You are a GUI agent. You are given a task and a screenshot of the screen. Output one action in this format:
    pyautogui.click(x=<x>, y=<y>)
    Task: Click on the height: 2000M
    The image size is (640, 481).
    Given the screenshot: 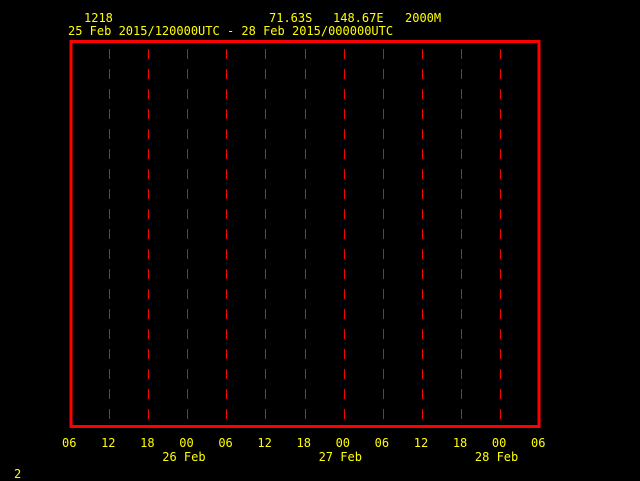 What is the action you would take?
    pyautogui.click(x=423, y=18)
    